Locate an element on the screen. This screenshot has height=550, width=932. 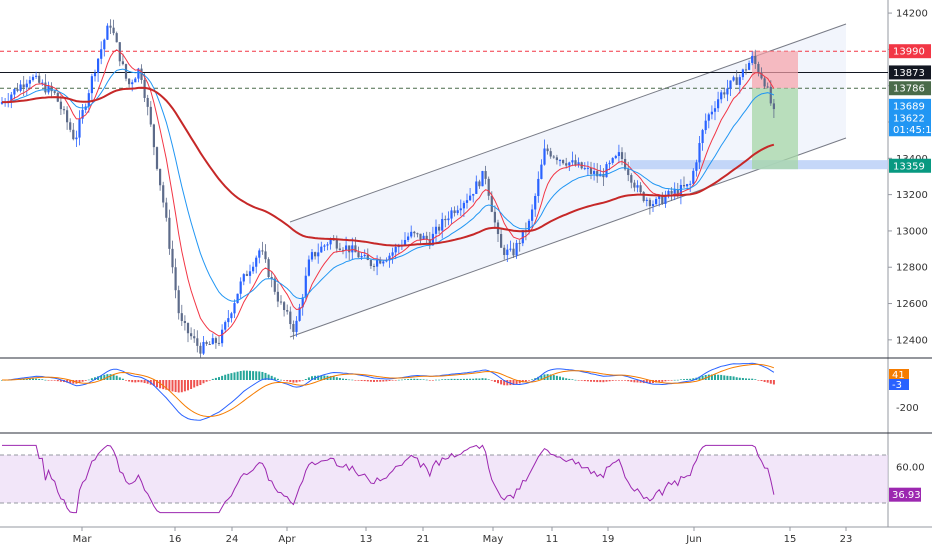
price-tag: 13873 is located at coordinates (910, 72).